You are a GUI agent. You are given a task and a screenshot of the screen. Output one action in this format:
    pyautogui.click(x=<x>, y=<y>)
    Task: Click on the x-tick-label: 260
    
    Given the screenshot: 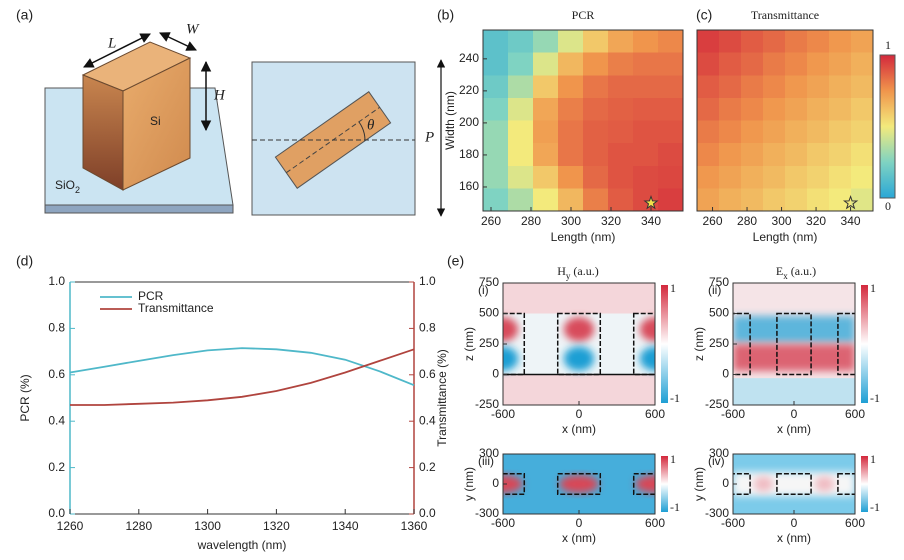 What is the action you would take?
    pyautogui.click(x=713, y=221)
    